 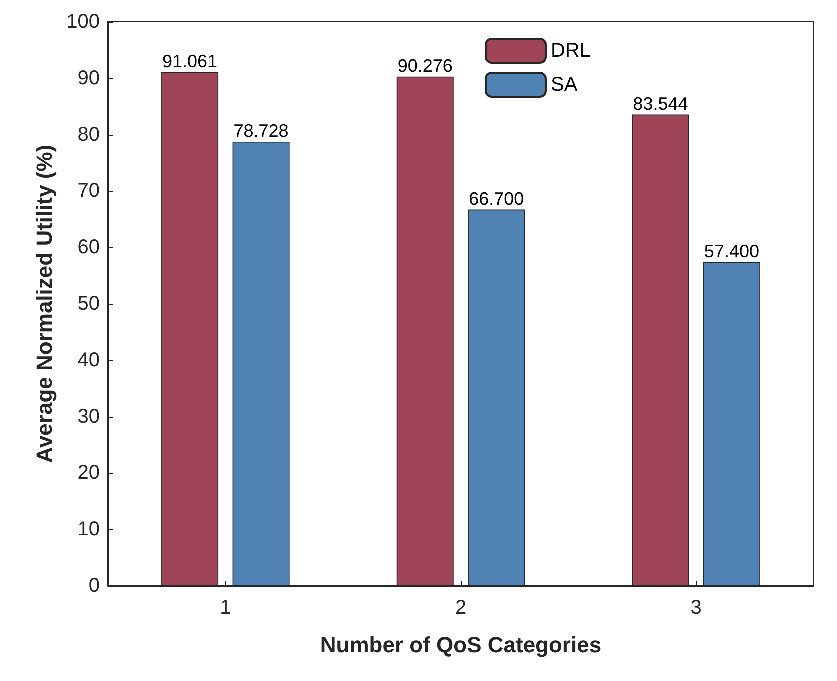 I want to click on y-tick-label: 10, so click(x=89, y=529).